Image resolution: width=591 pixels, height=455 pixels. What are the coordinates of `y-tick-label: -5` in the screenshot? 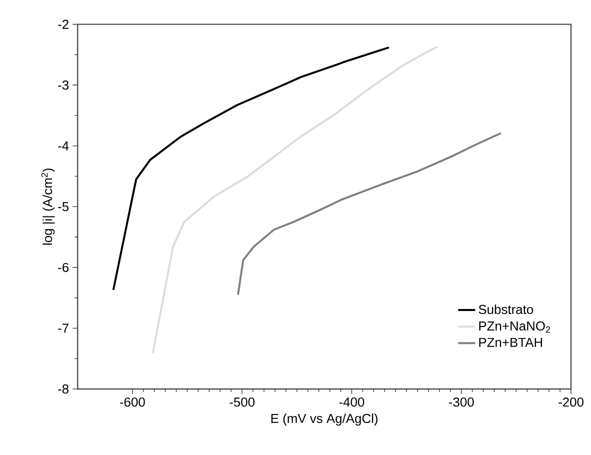 It's located at (63, 207).